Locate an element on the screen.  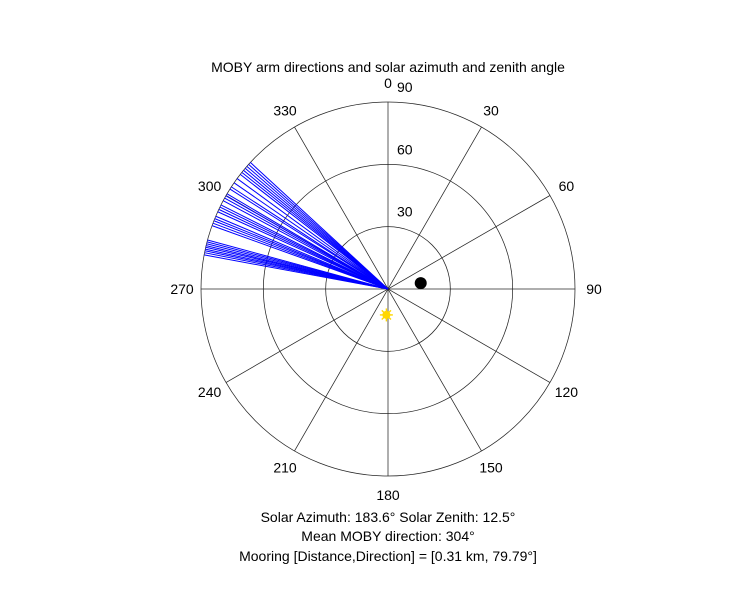
angle-label-270: 270 is located at coordinates (182, 289).